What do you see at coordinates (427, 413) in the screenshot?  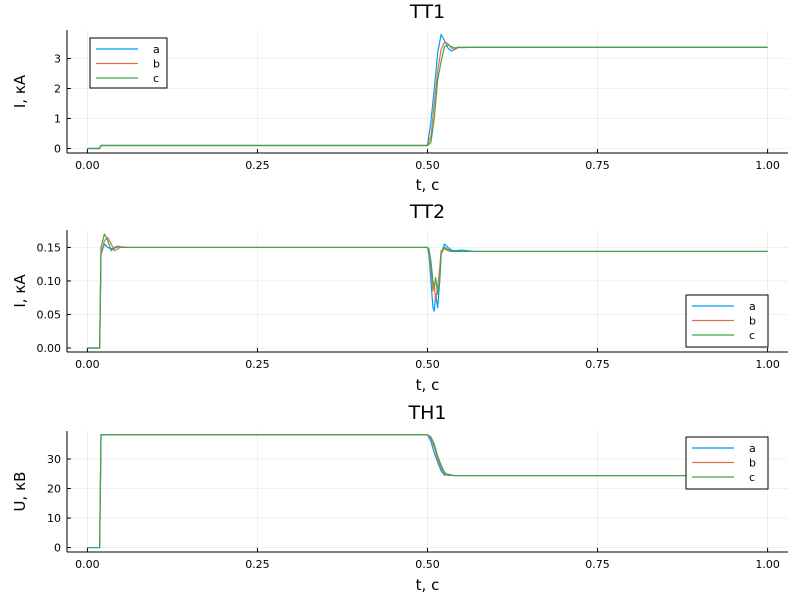 I see `chart3-title: ТН1` at bounding box center [427, 413].